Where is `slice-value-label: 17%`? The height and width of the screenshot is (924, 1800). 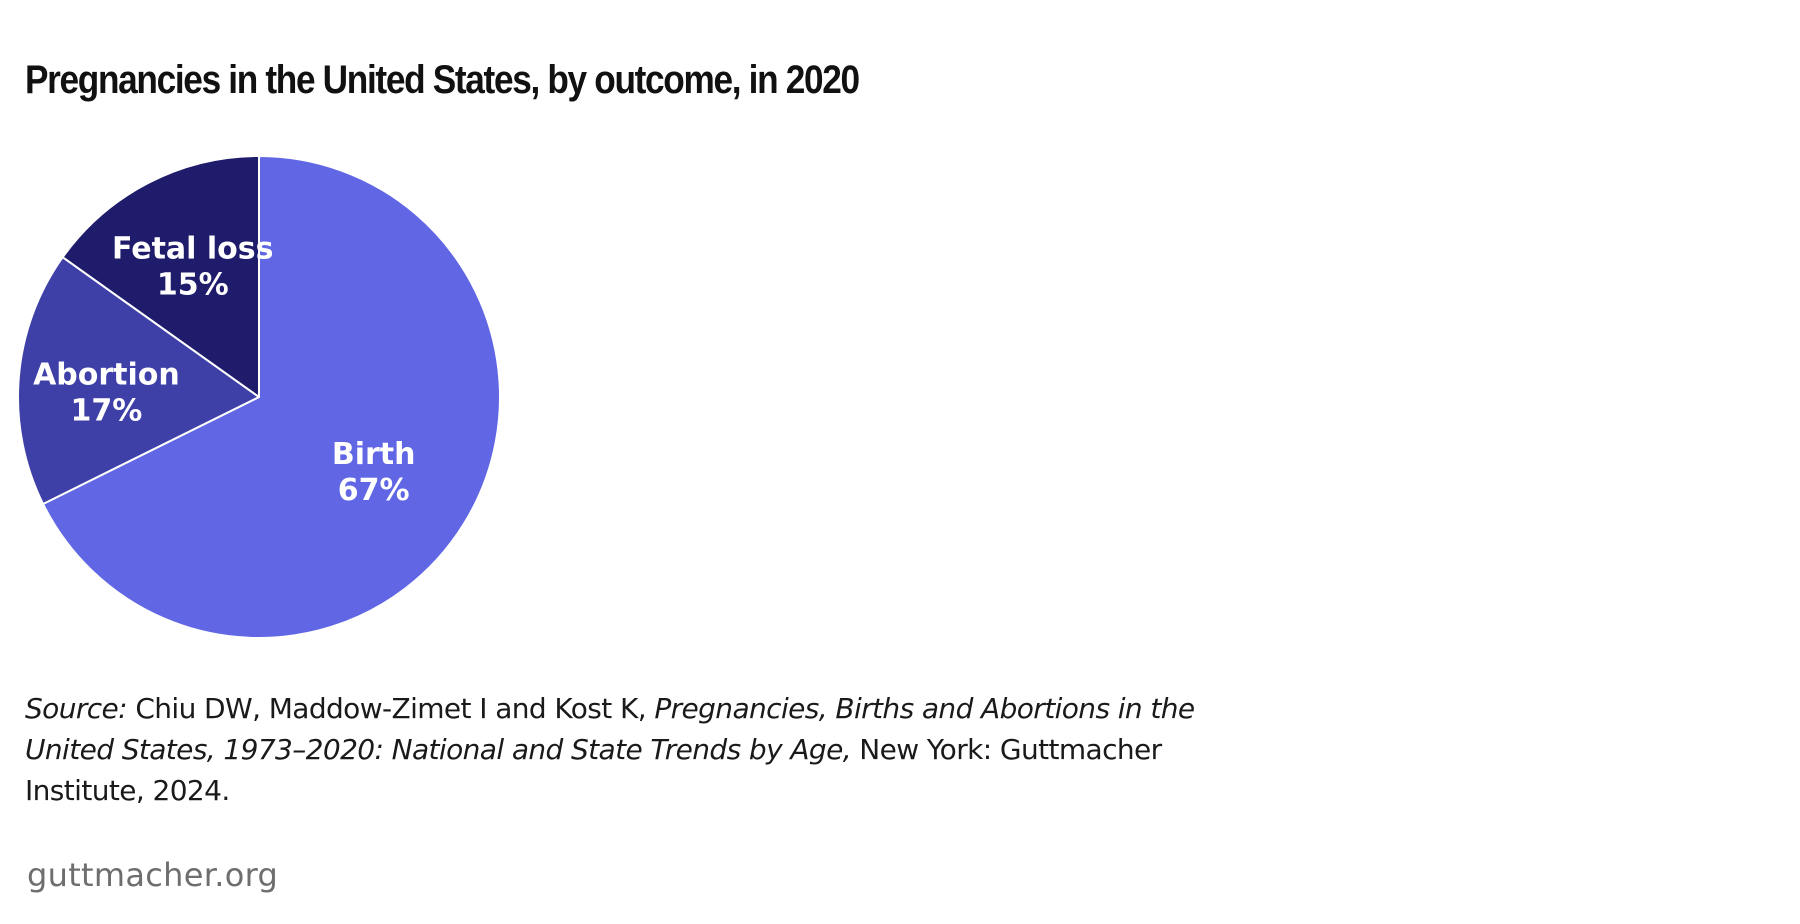
slice-value-label: 17% is located at coordinates (107, 410).